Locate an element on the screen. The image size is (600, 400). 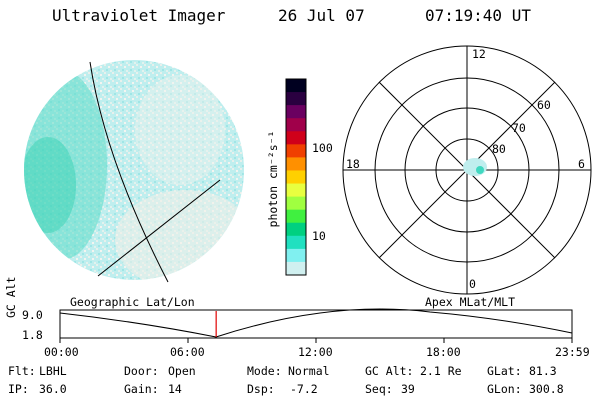
colorbar-tick-100: 100 is located at coordinates (322, 148).